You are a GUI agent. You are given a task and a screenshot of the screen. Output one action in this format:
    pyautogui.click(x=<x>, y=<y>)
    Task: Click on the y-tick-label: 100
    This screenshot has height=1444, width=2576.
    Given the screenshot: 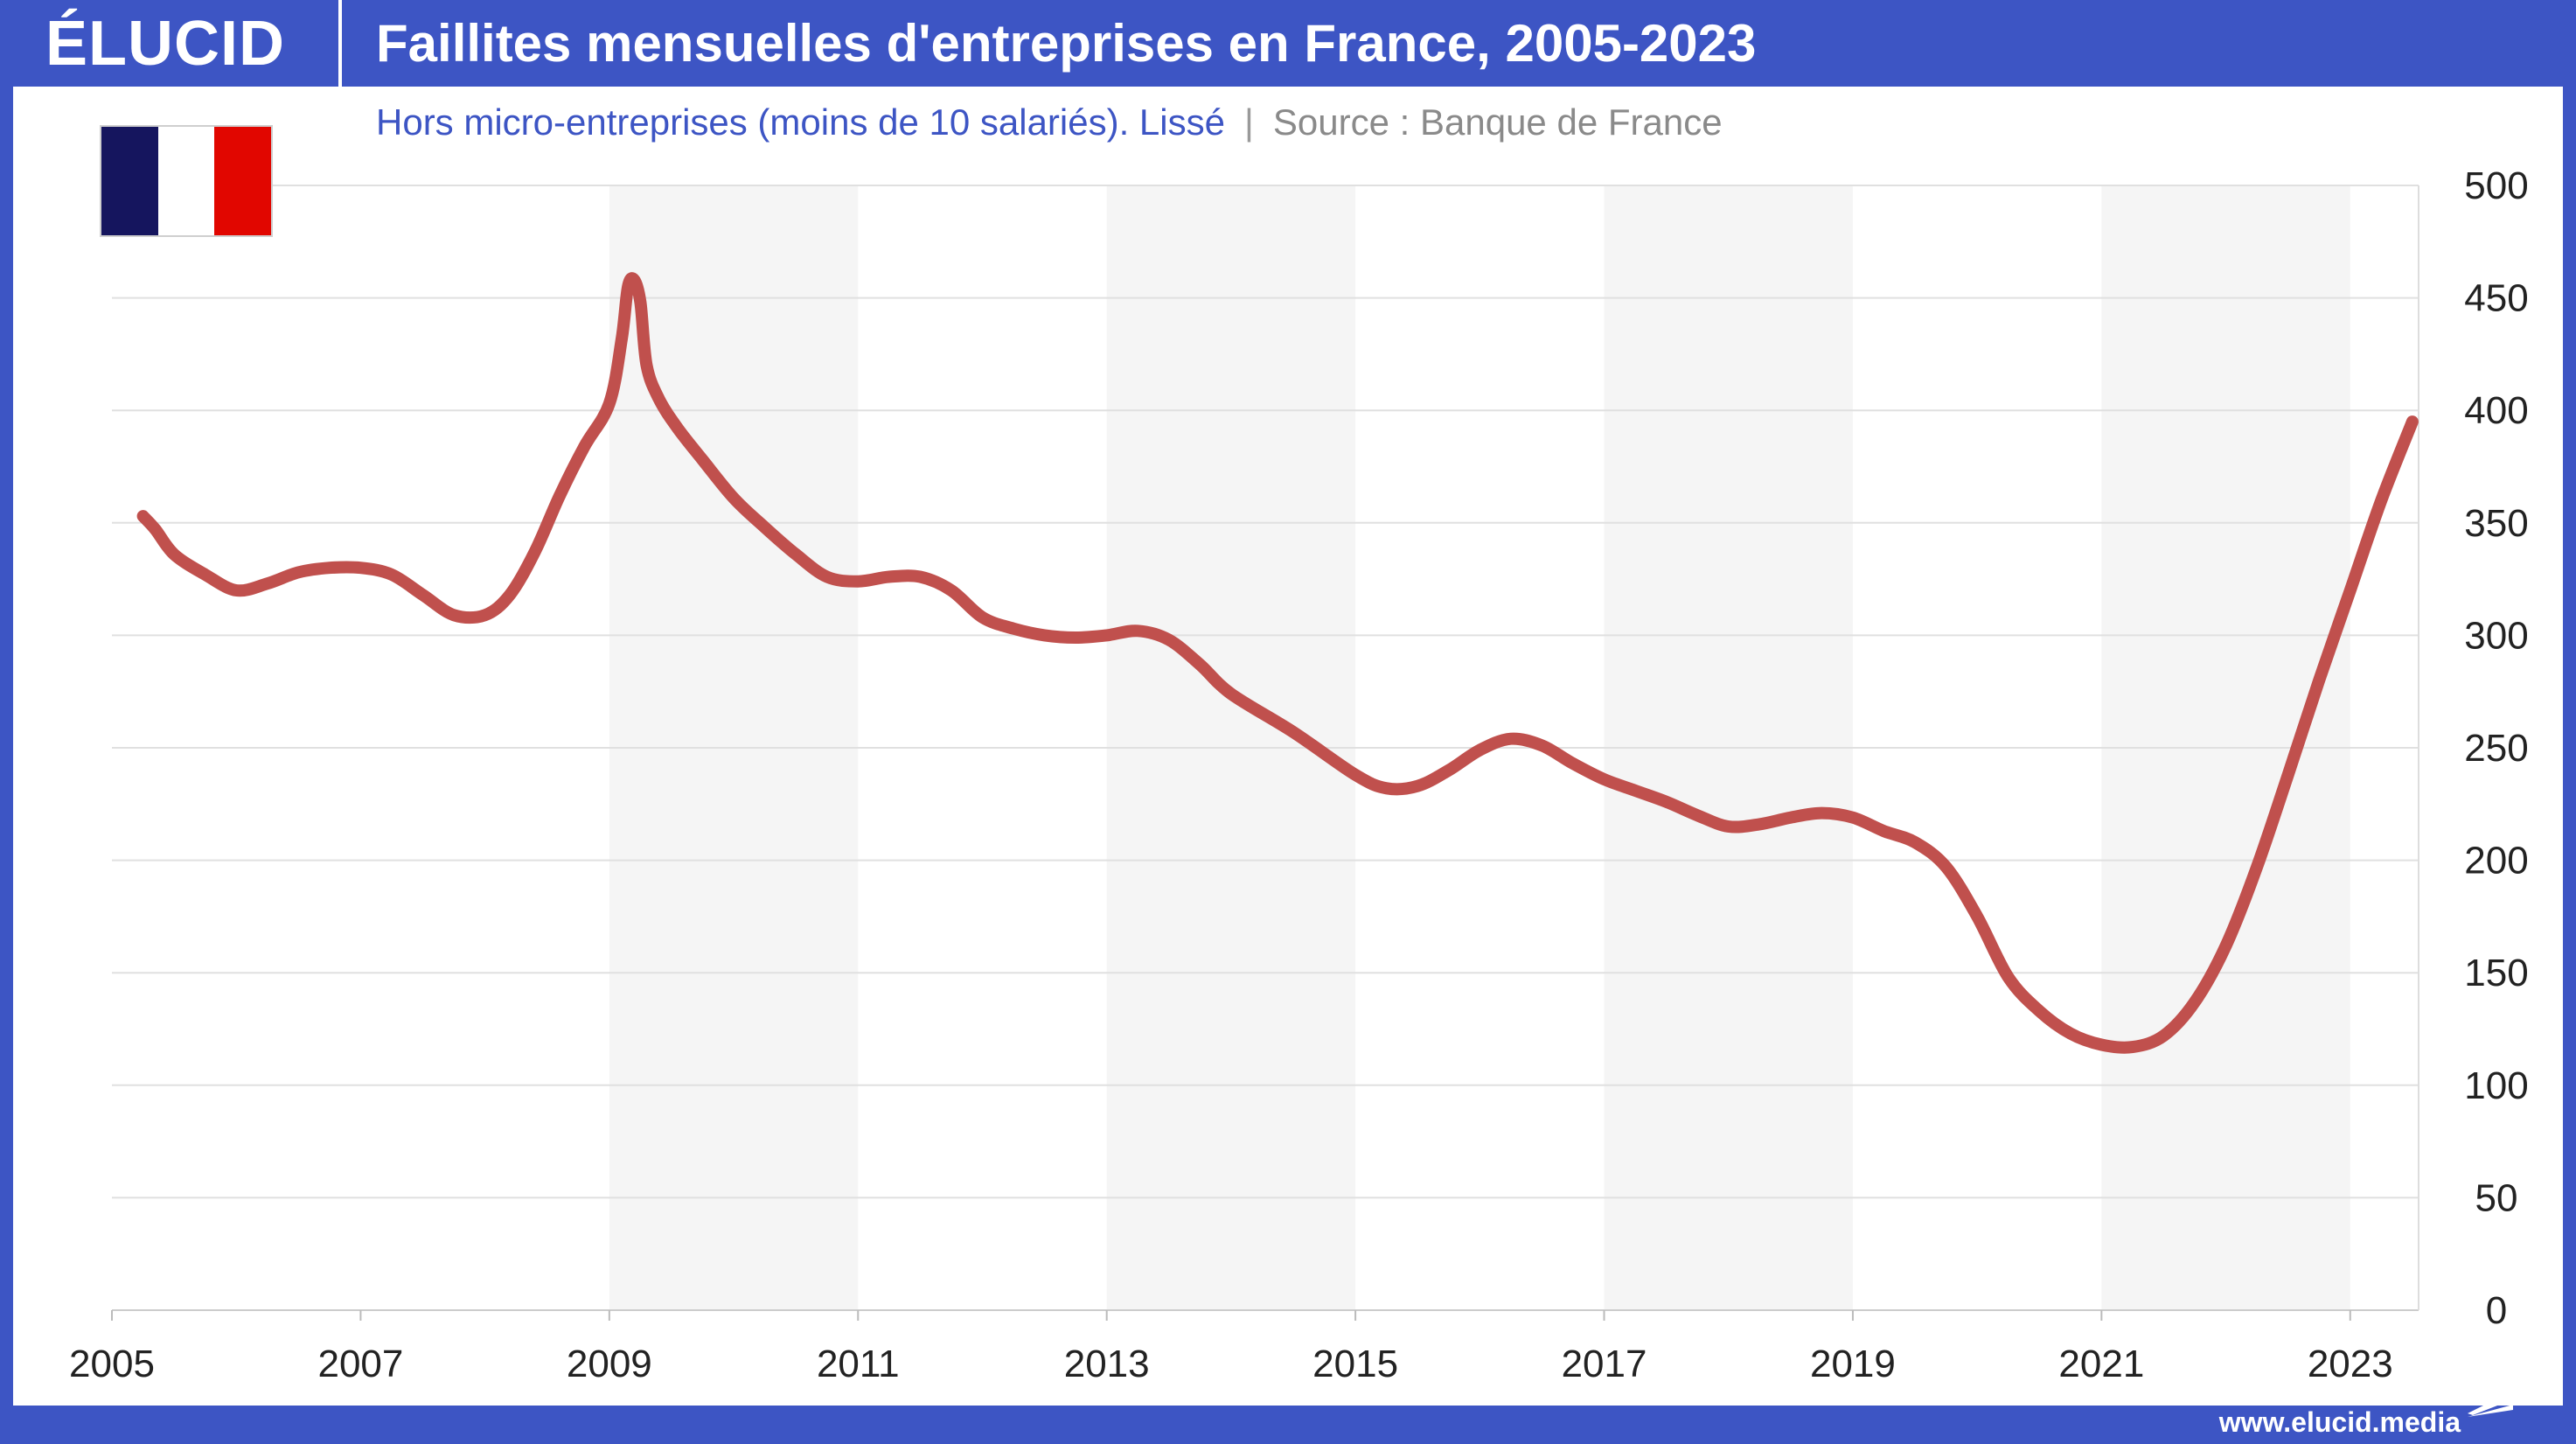 What is the action you would take?
    pyautogui.click(x=2496, y=1085)
    